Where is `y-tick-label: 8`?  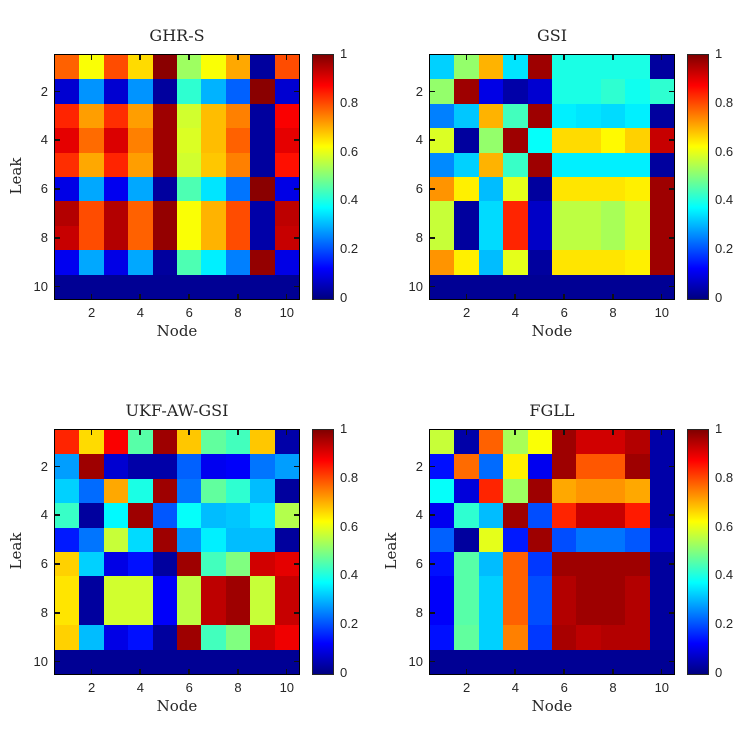
y-tick-label: 8 is located at coordinates (44, 237).